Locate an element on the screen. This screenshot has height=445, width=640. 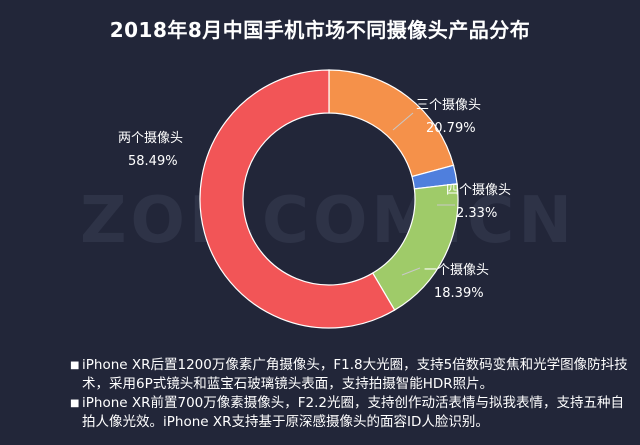
slice-value-label: 20.79% is located at coordinates (451, 128).